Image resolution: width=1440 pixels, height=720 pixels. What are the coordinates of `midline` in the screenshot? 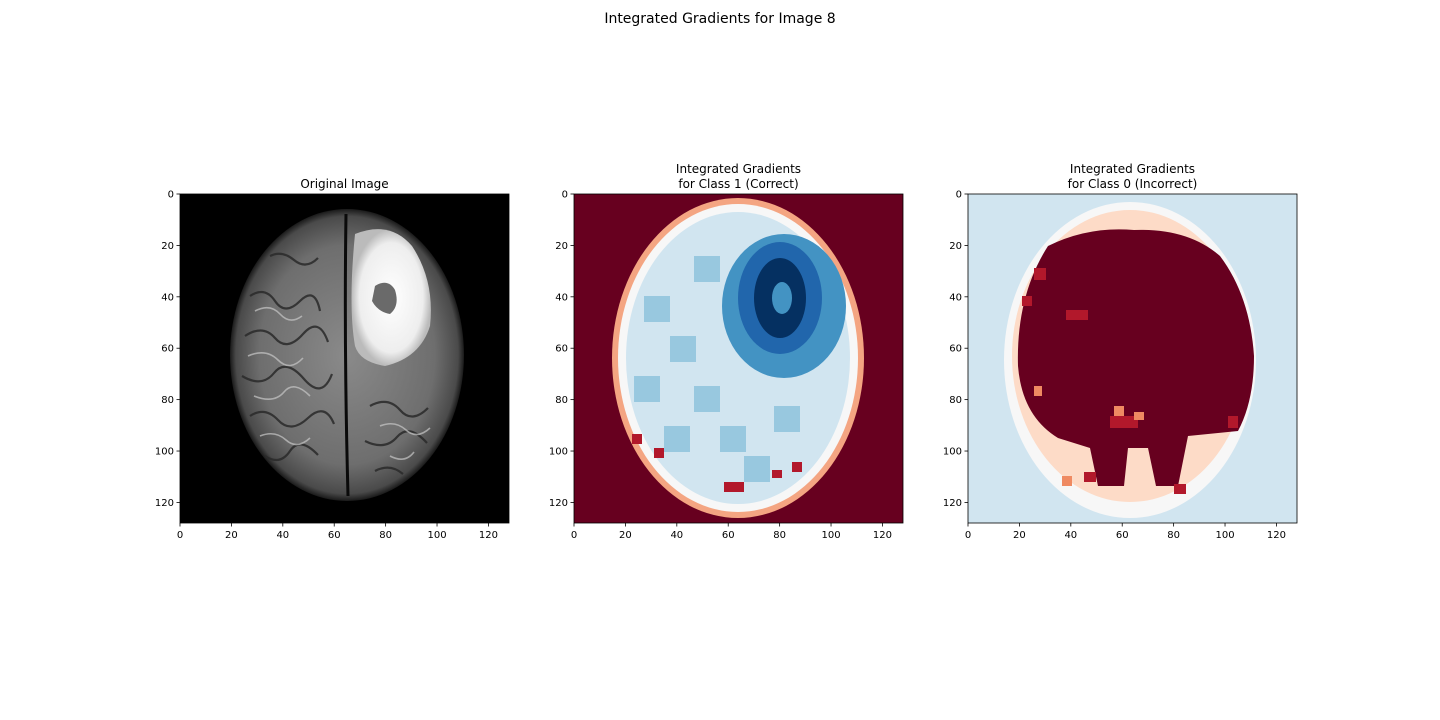 It's located at (346, 355).